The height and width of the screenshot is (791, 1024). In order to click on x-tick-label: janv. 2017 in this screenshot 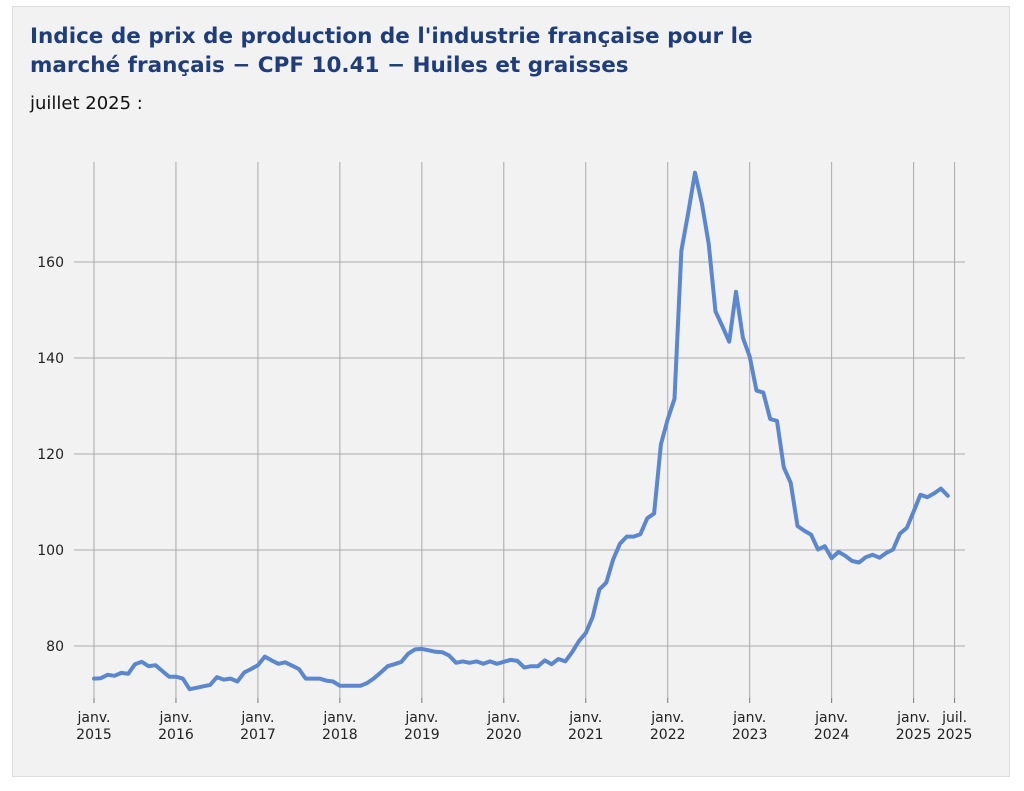, I will do `click(258, 726)`.